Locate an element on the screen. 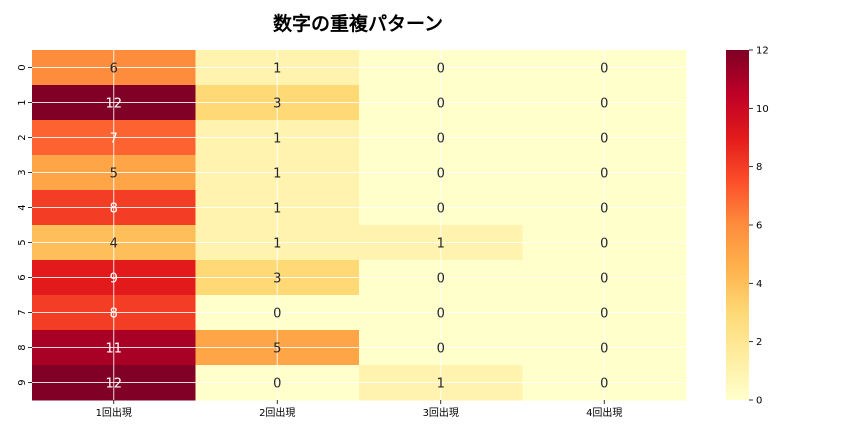 This screenshot has height=432, width=864. y-tick-label: 5 is located at coordinates (22, 242).